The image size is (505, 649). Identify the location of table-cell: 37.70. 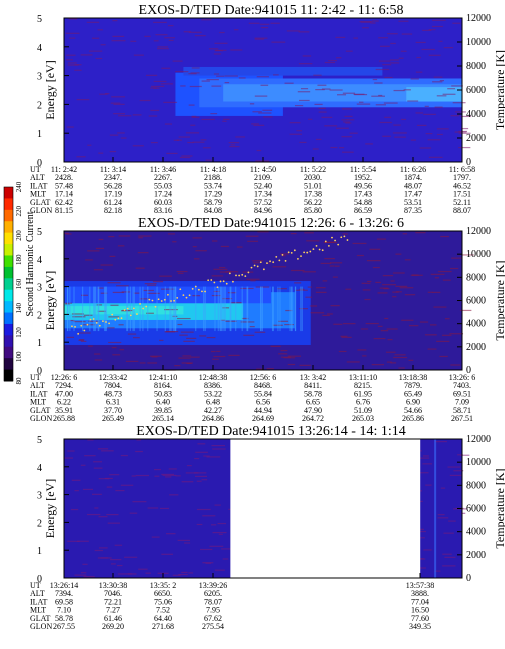
(113, 410).